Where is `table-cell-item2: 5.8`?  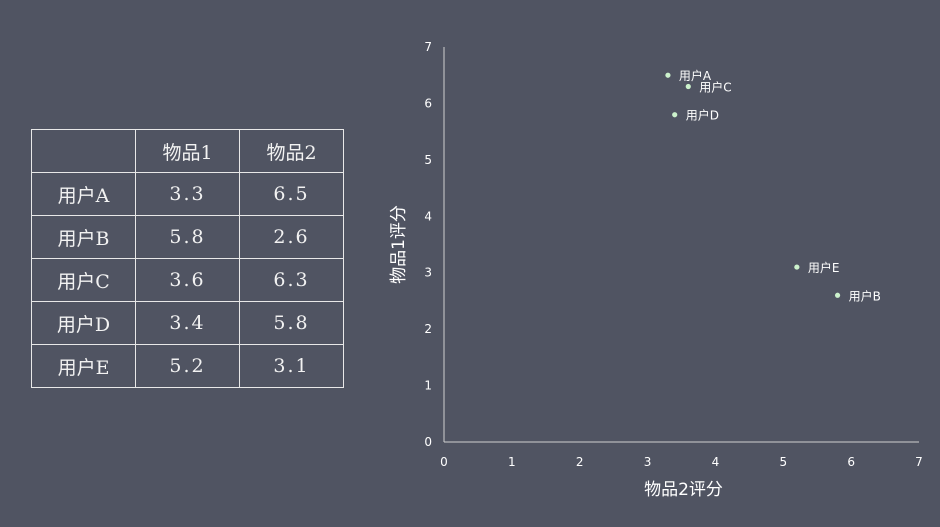 table-cell-item2: 5.8 is located at coordinates (291, 323).